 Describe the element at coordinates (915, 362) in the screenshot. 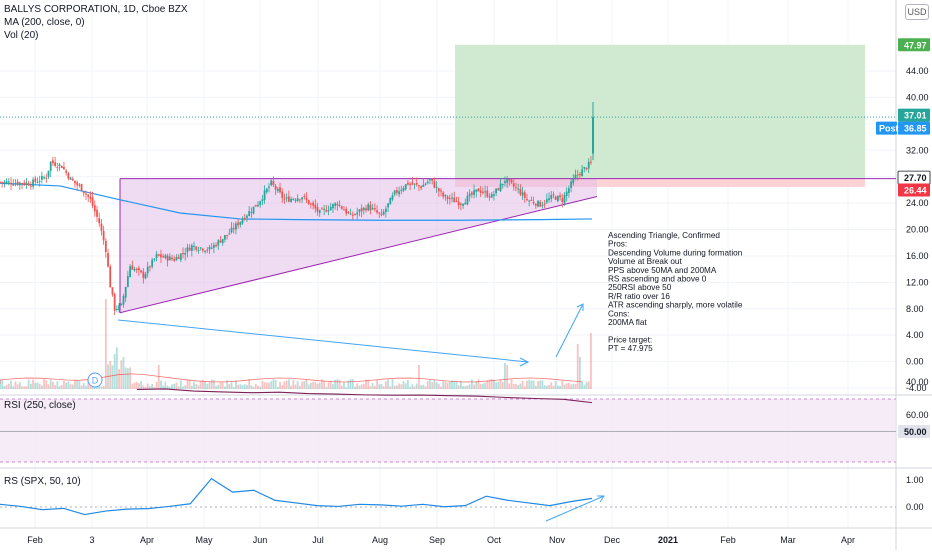

I see `price-tick-label: 0.00` at that location.